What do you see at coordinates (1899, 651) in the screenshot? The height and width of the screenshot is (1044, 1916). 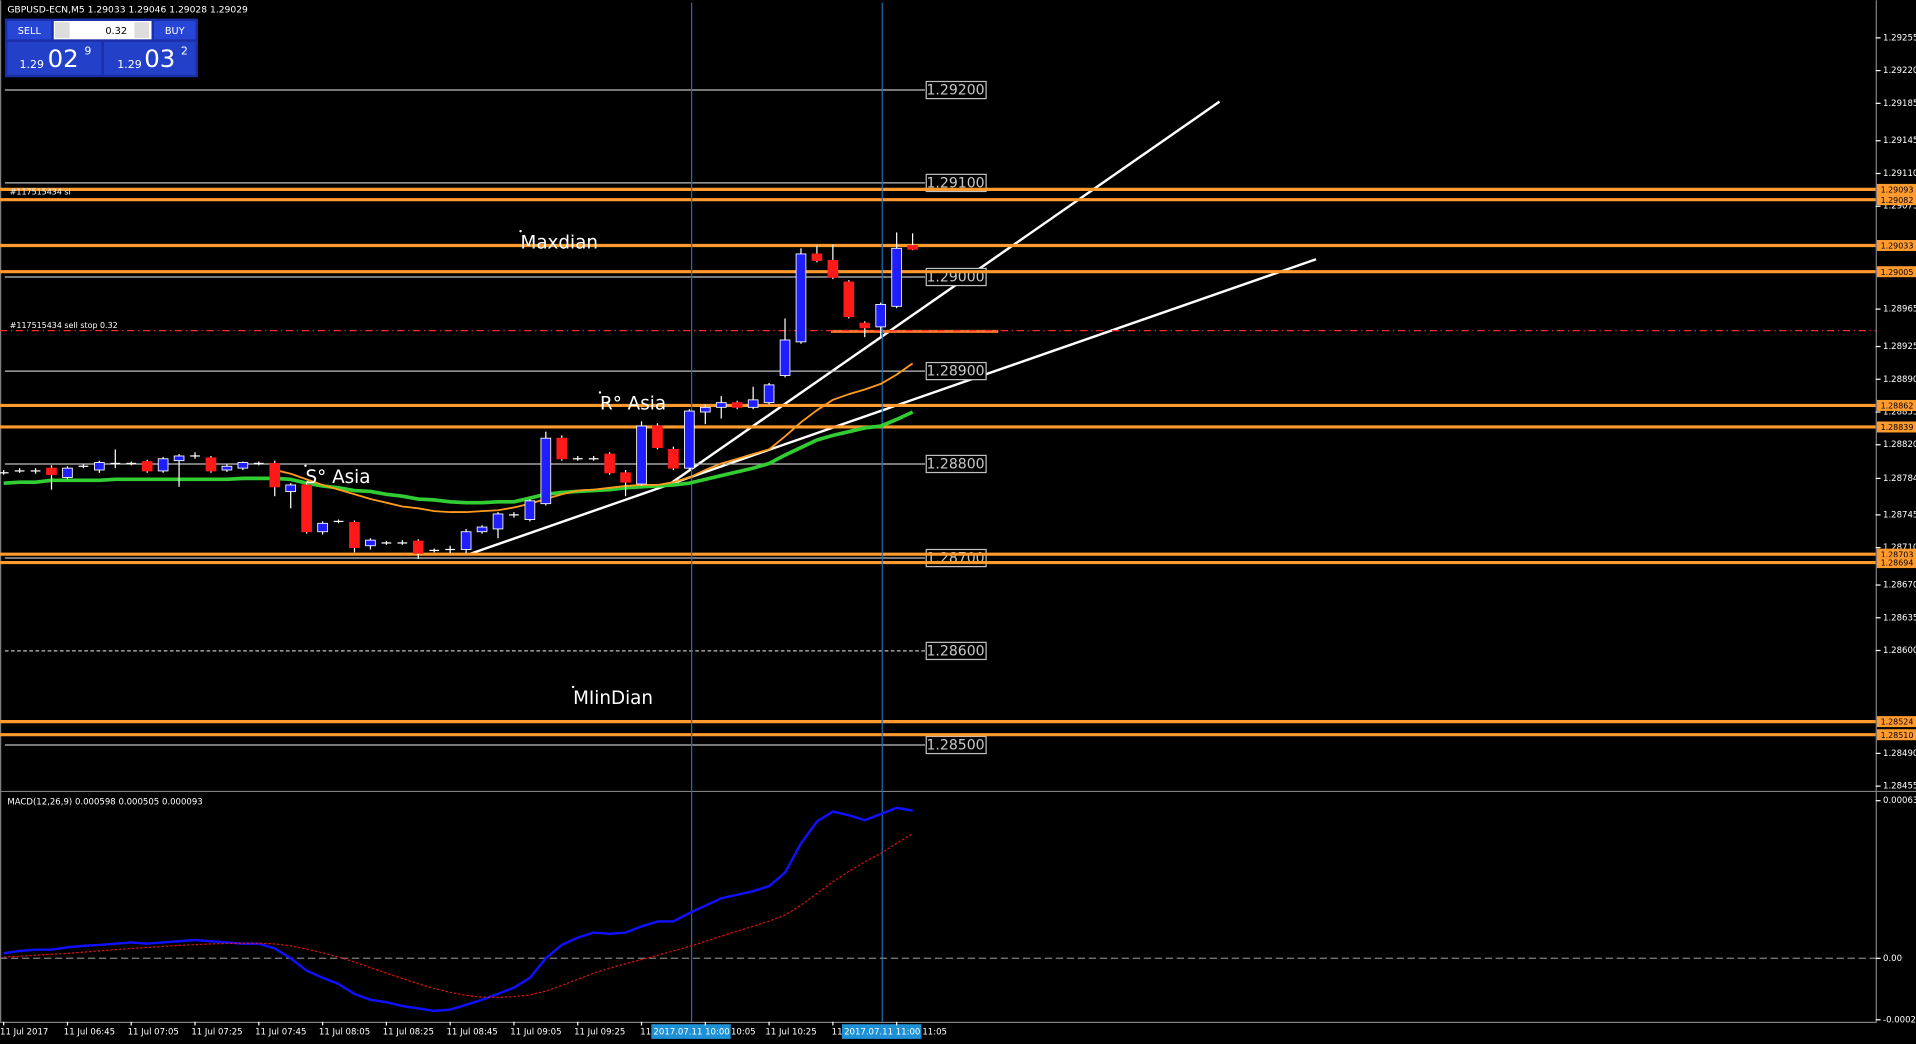 I see `y-tick-label: 1.28600` at bounding box center [1899, 651].